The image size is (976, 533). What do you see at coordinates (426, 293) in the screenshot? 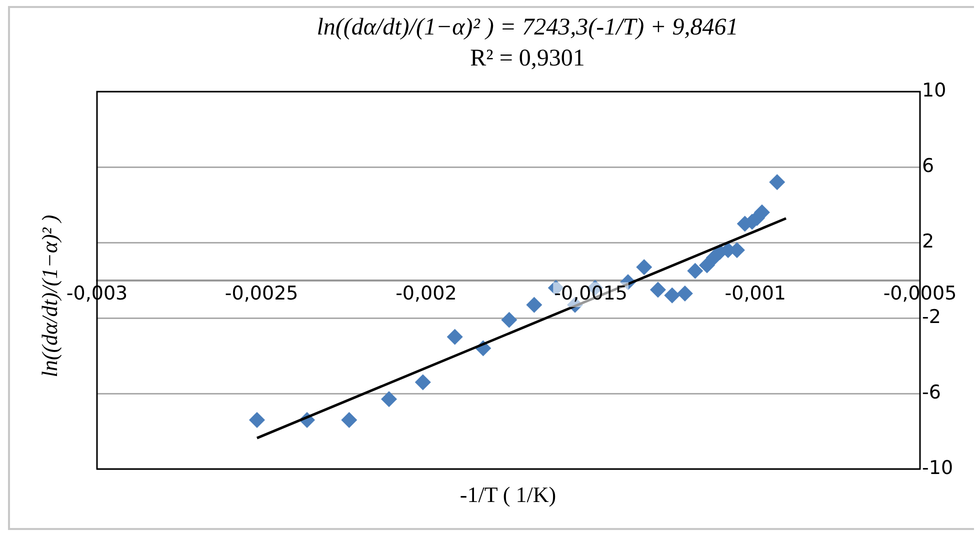
I see `x-tick-label: -0,002` at bounding box center [426, 293].